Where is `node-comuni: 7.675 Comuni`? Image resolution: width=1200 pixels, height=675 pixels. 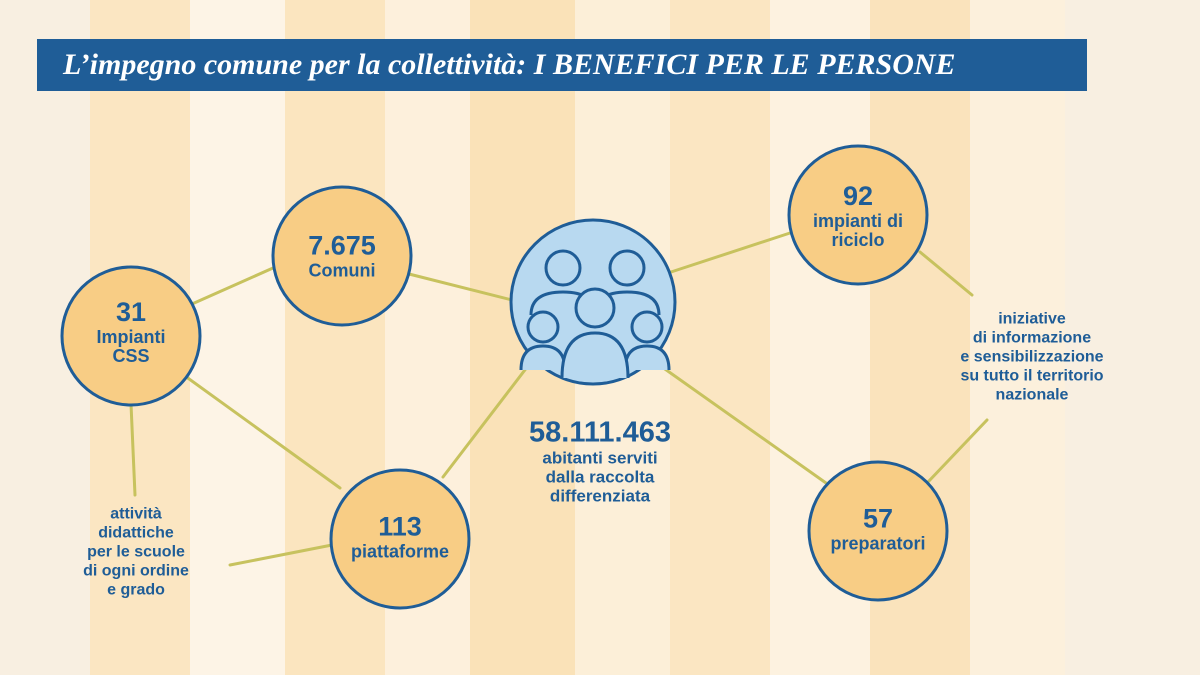 node-comuni: 7.675 Comuni is located at coordinates (342, 255).